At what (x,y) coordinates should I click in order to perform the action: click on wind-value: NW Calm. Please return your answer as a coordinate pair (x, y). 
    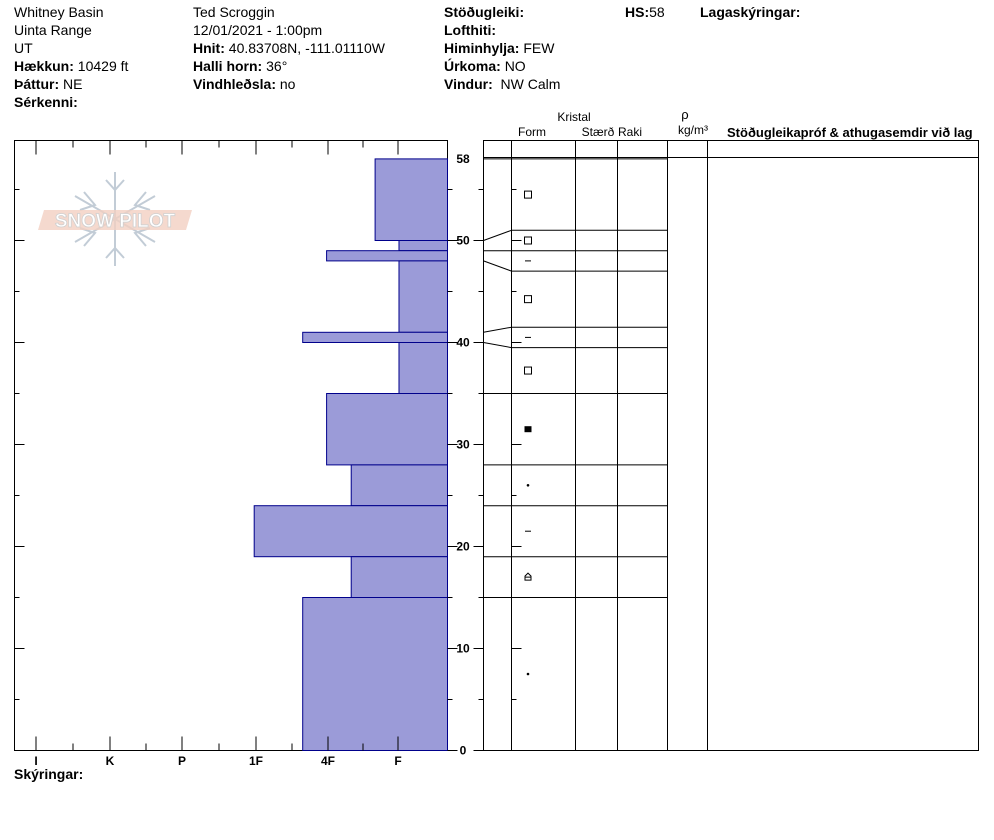
    Looking at the image, I should click on (530, 84).